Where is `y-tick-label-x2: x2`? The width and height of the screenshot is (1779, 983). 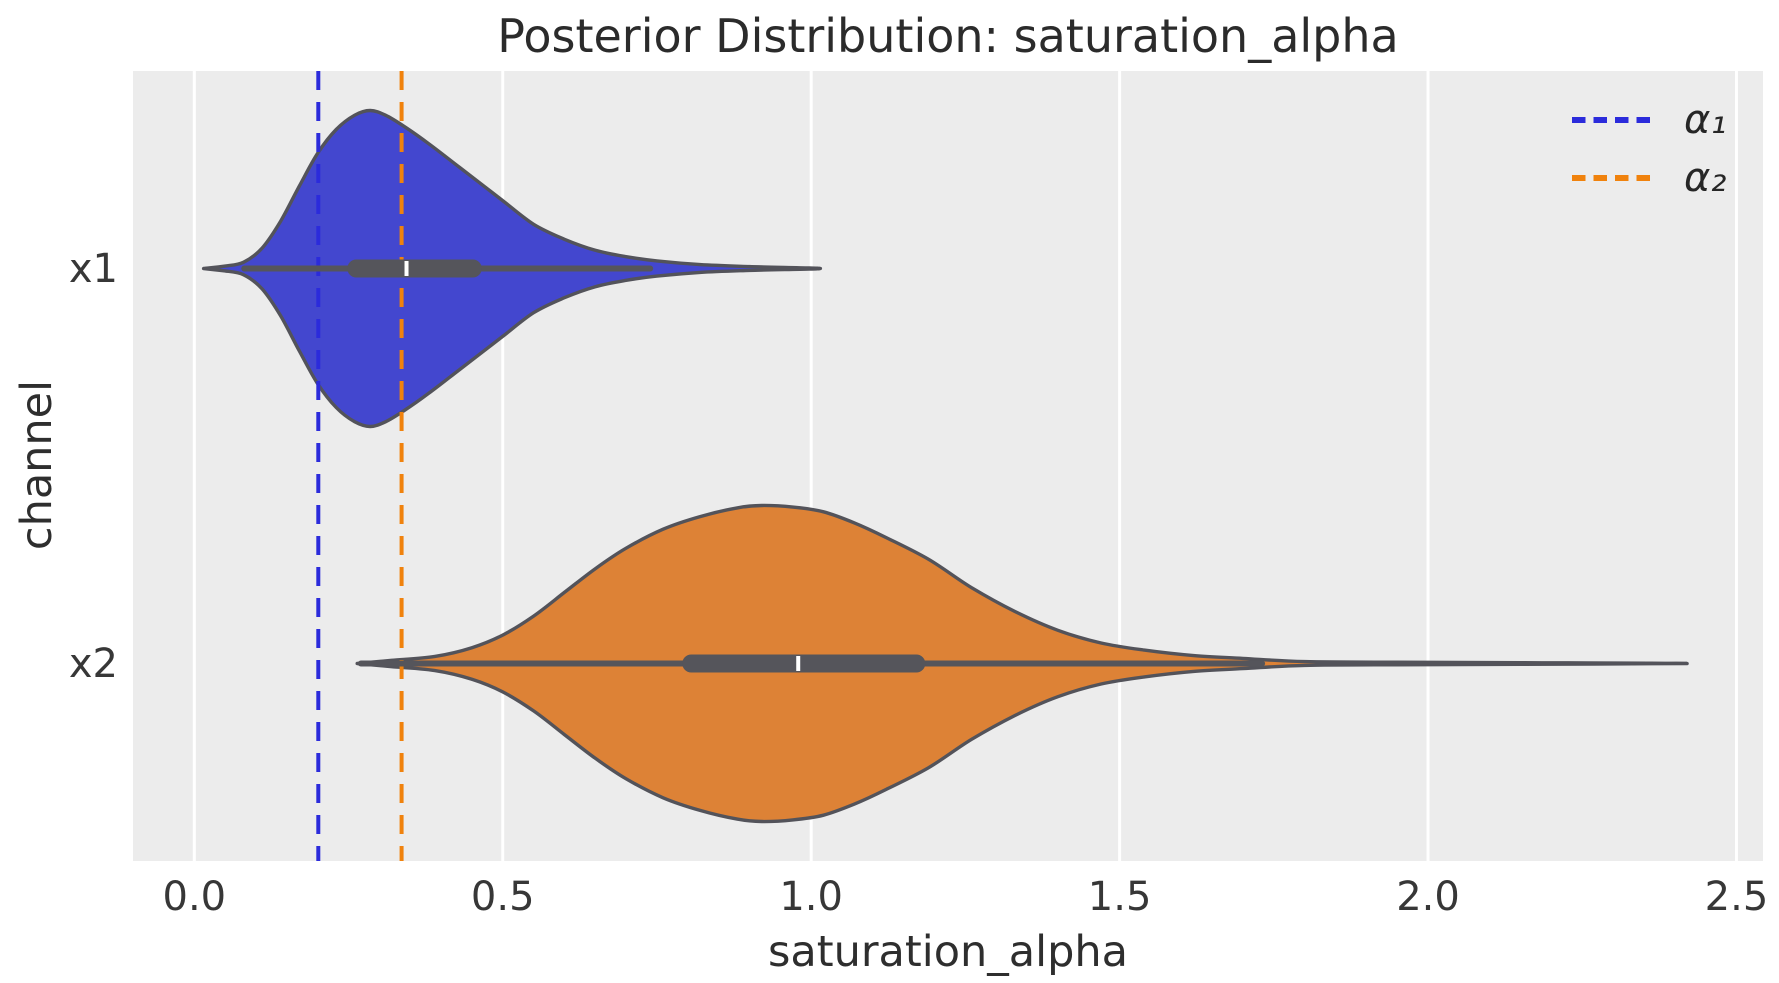
y-tick-label-x2: x2 is located at coordinates (93, 663).